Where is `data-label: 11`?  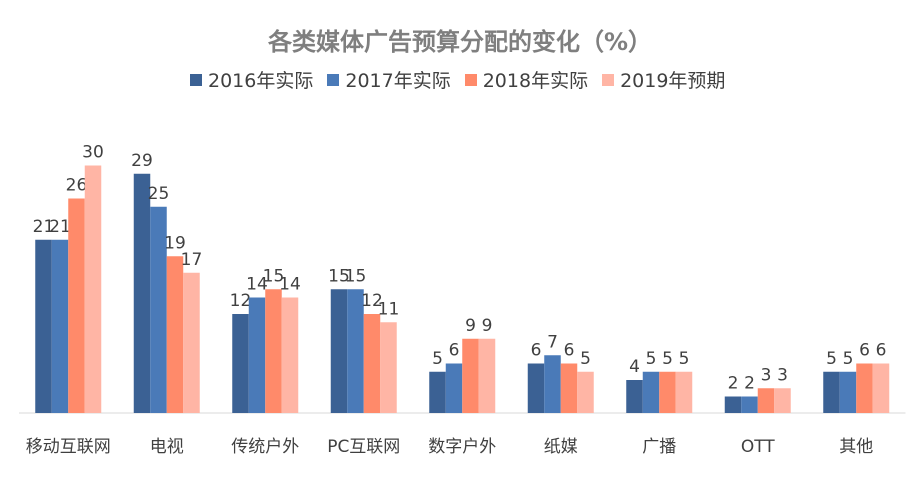
data-label: 11 is located at coordinates (389, 309).